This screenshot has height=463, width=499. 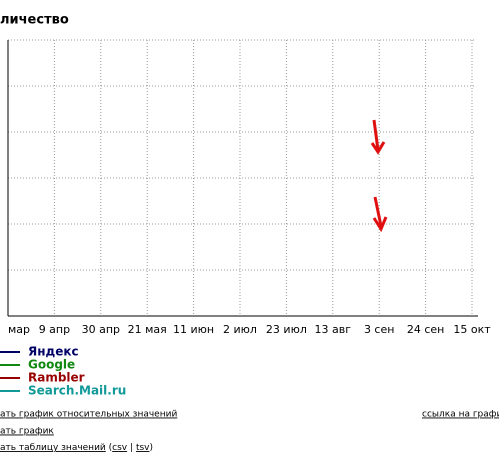 I want to click on x-tick-label: 3 сен, so click(x=379, y=329).